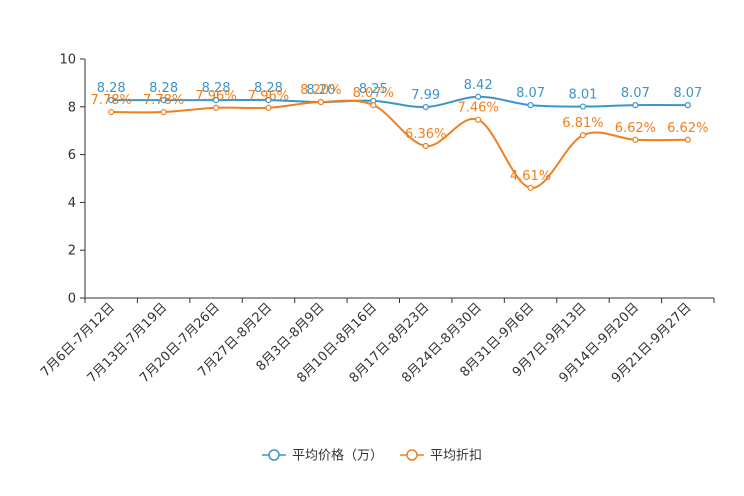 This screenshot has height=496, width=744. I want to click on legend: 平均价格（万） 平均折扣, so click(372, 456).